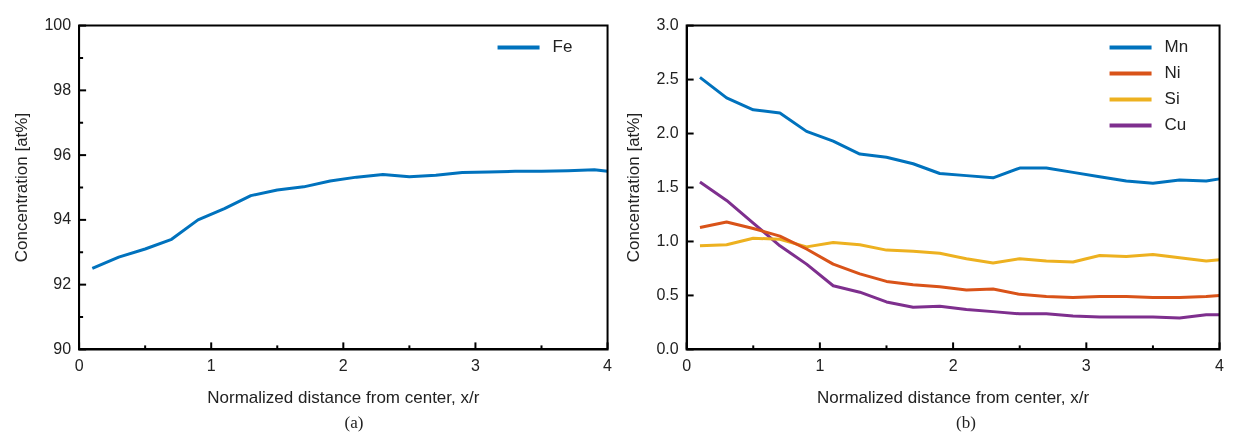 Image resolution: width=1249 pixels, height=448 pixels. Describe the element at coordinates (62, 284) in the screenshot. I see `y-tick-label: 92` at that location.